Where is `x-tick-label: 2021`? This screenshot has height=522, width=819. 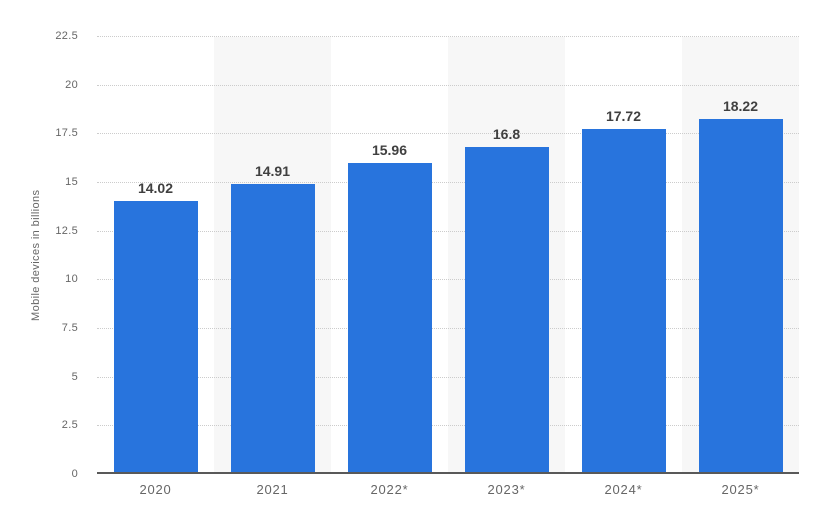 x-tick-label: 2021 is located at coordinates (272, 489).